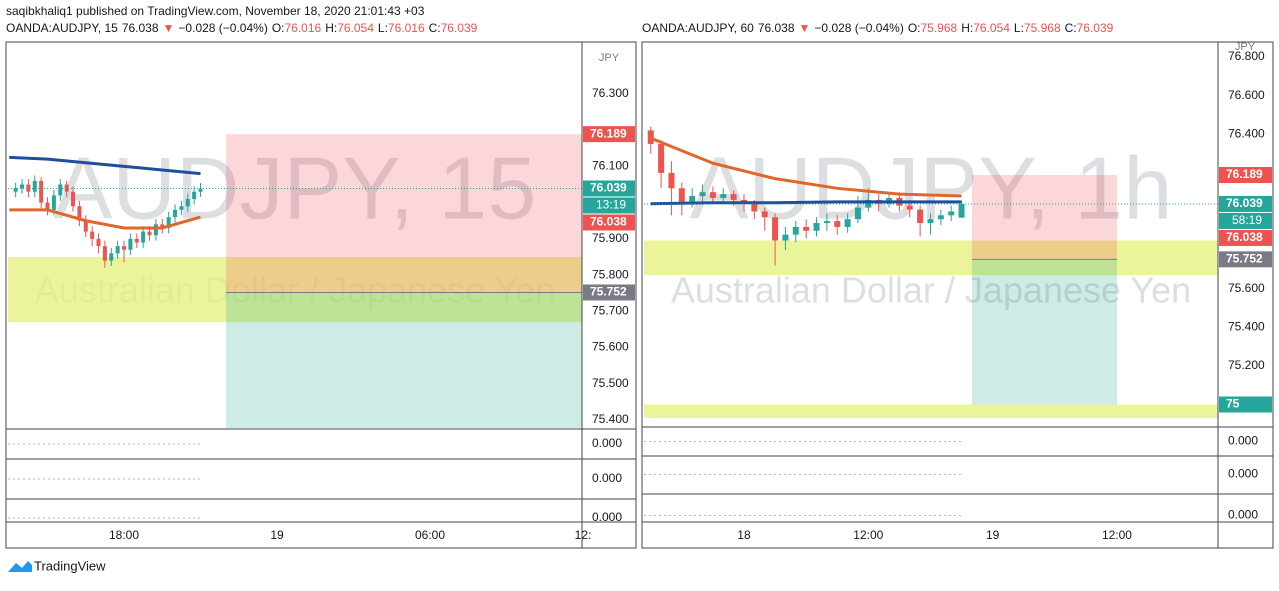 The width and height of the screenshot is (1279, 591). I want to click on y-tick-label: 75.500, so click(610, 383).